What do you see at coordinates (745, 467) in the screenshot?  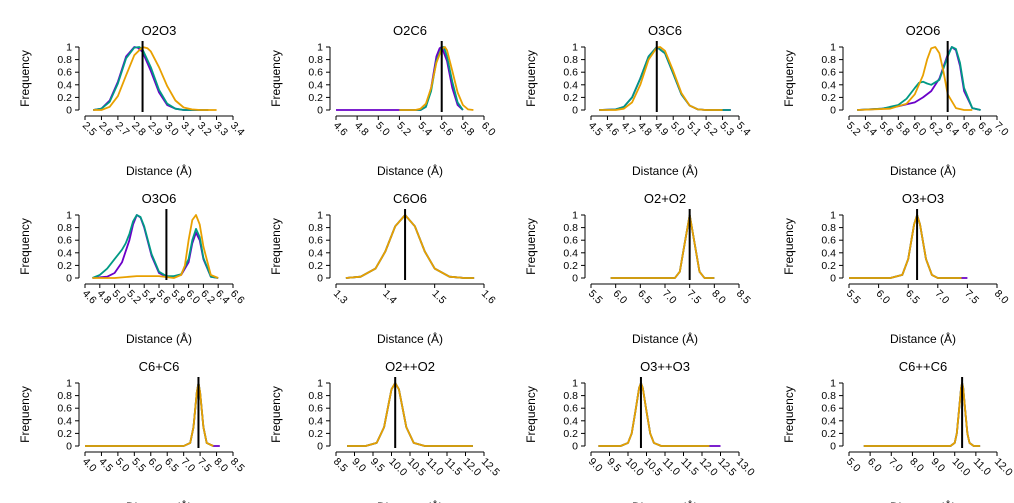 I see `x-tick-label: 13.0` at bounding box center [745, 467].